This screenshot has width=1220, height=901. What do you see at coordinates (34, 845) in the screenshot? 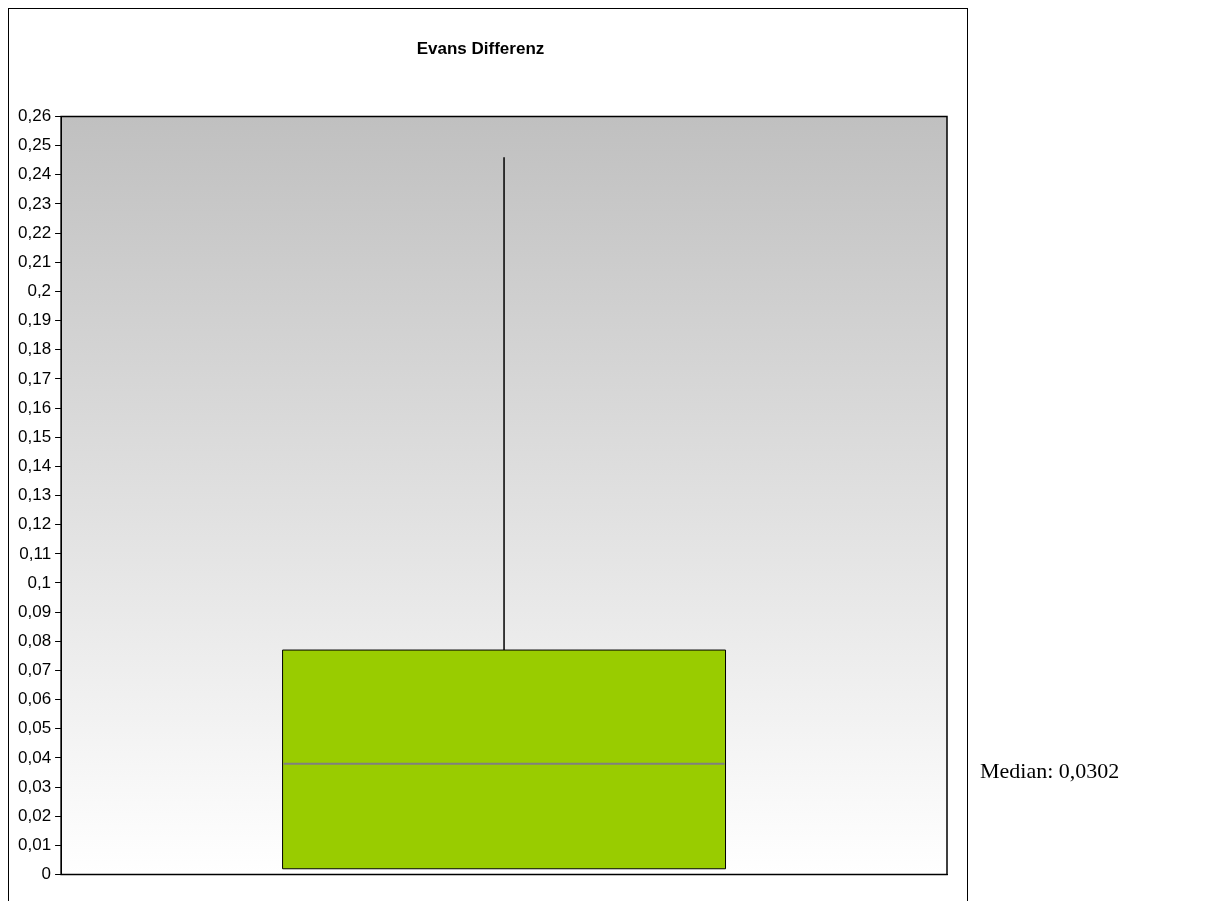
I see `y-tick-label: 0,01` at bounding box center [34, 845].